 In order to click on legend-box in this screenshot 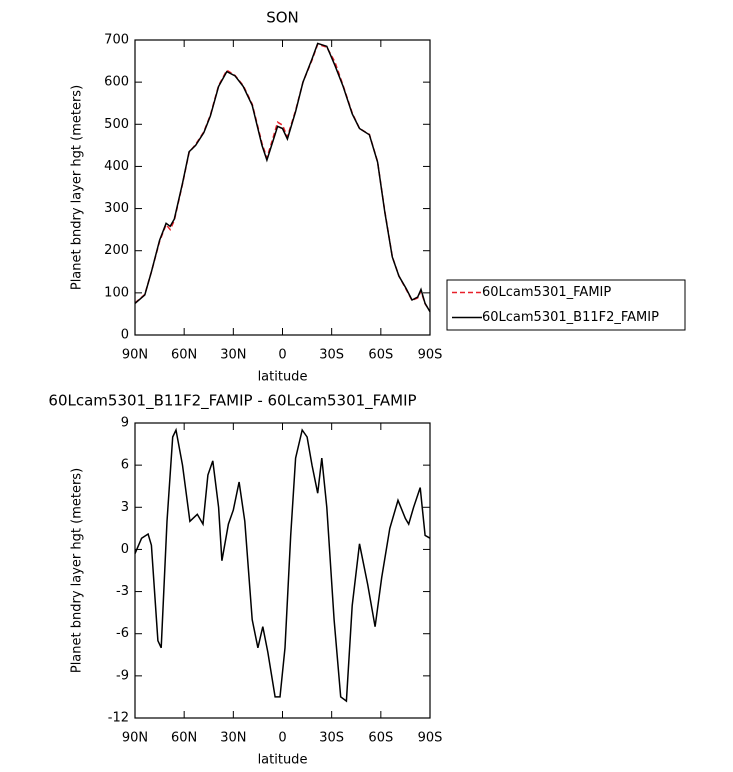, I will do `click(566, 305)`.